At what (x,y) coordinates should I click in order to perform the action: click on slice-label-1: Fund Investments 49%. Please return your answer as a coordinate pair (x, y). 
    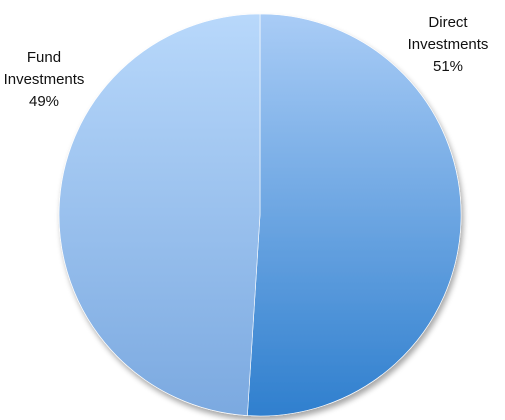
    Looking at the image, I should click on (44, 79).